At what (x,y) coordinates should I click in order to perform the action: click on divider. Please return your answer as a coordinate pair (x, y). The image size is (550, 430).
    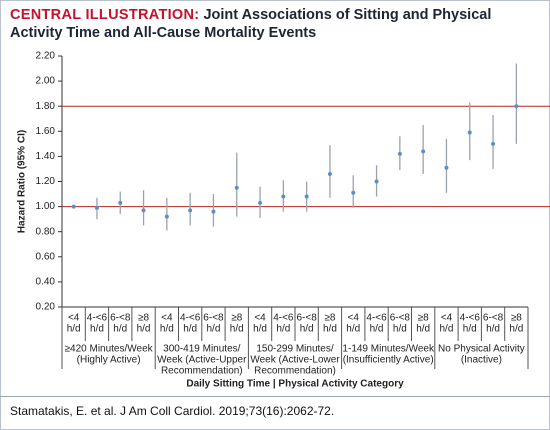
    Looking at the image, I should click on (275, 396).